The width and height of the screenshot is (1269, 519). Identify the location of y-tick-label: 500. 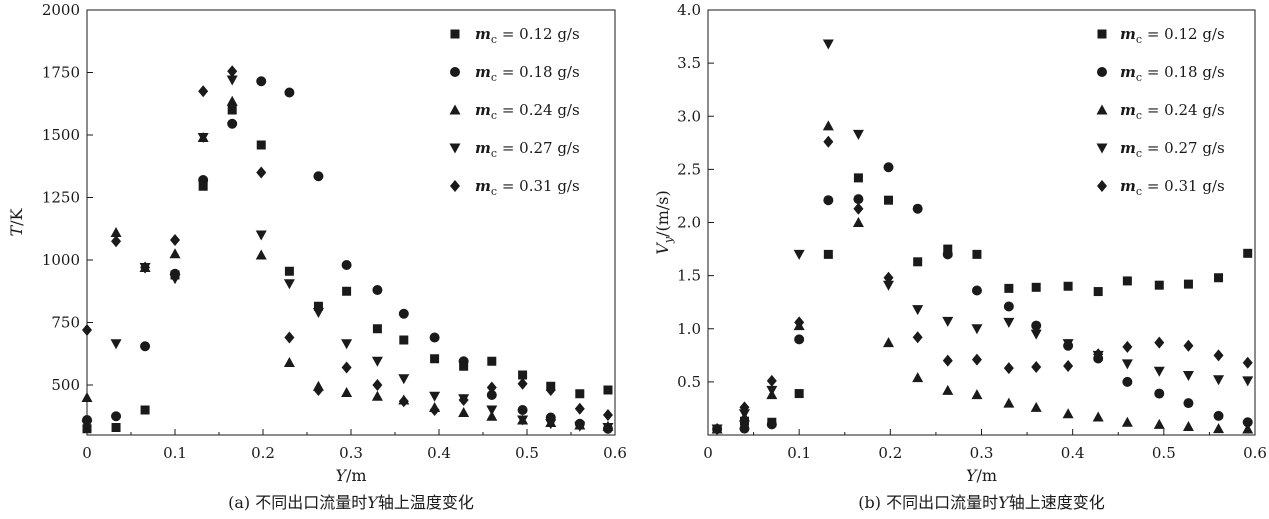
(65, 385).